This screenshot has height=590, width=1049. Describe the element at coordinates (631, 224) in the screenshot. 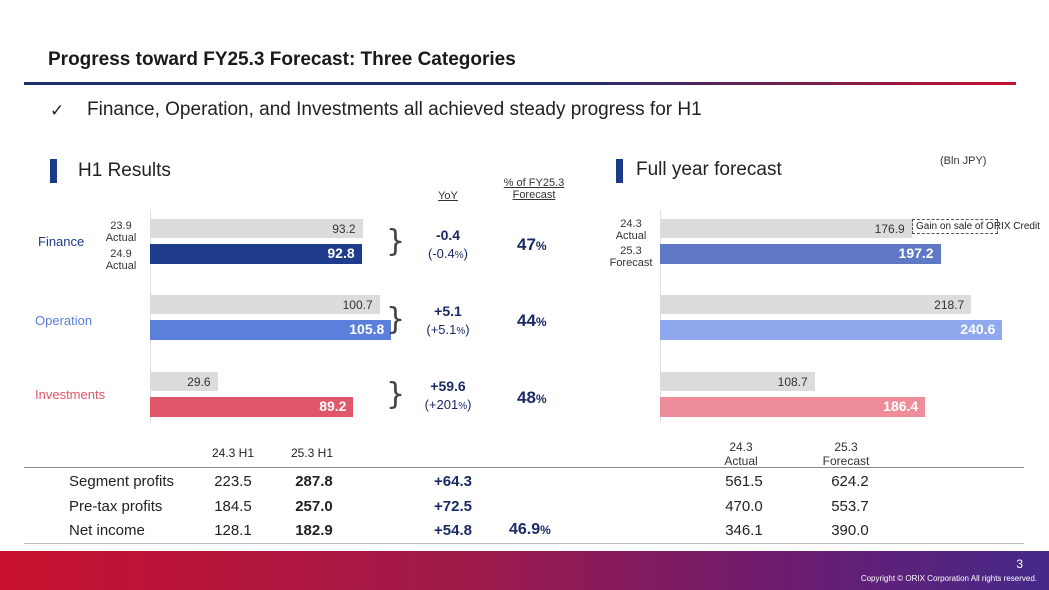

I see `fy-prev-year: 24.3` at that location.